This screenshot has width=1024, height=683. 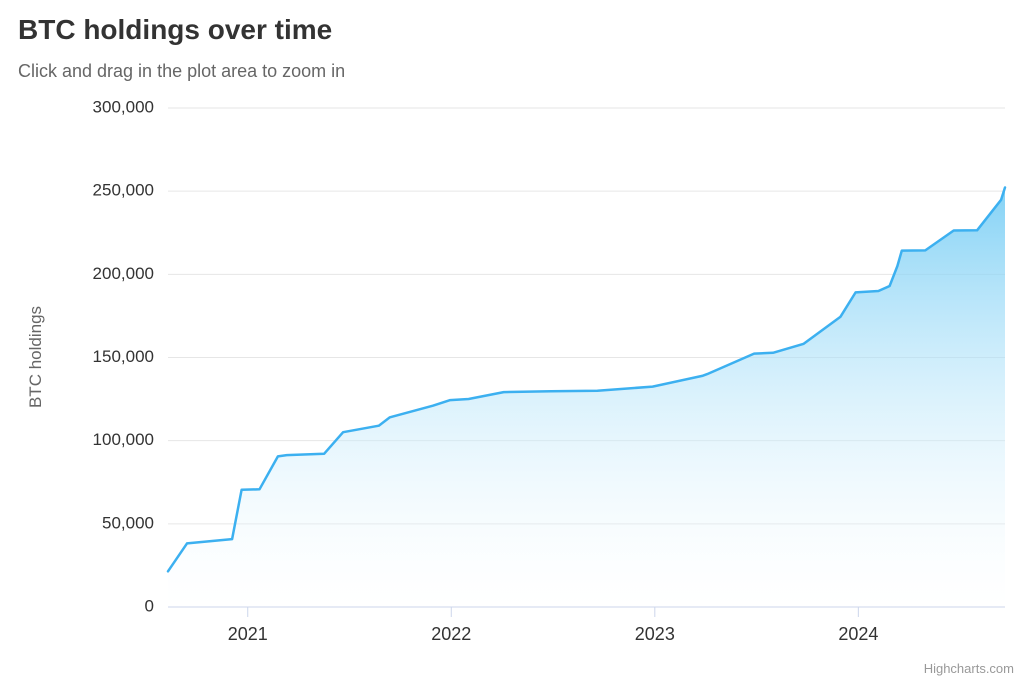 What do you see at coordinates (128, 522) in the screenshot?
I see `y-tick-label: 50,000` at bounding box center [128, 522].